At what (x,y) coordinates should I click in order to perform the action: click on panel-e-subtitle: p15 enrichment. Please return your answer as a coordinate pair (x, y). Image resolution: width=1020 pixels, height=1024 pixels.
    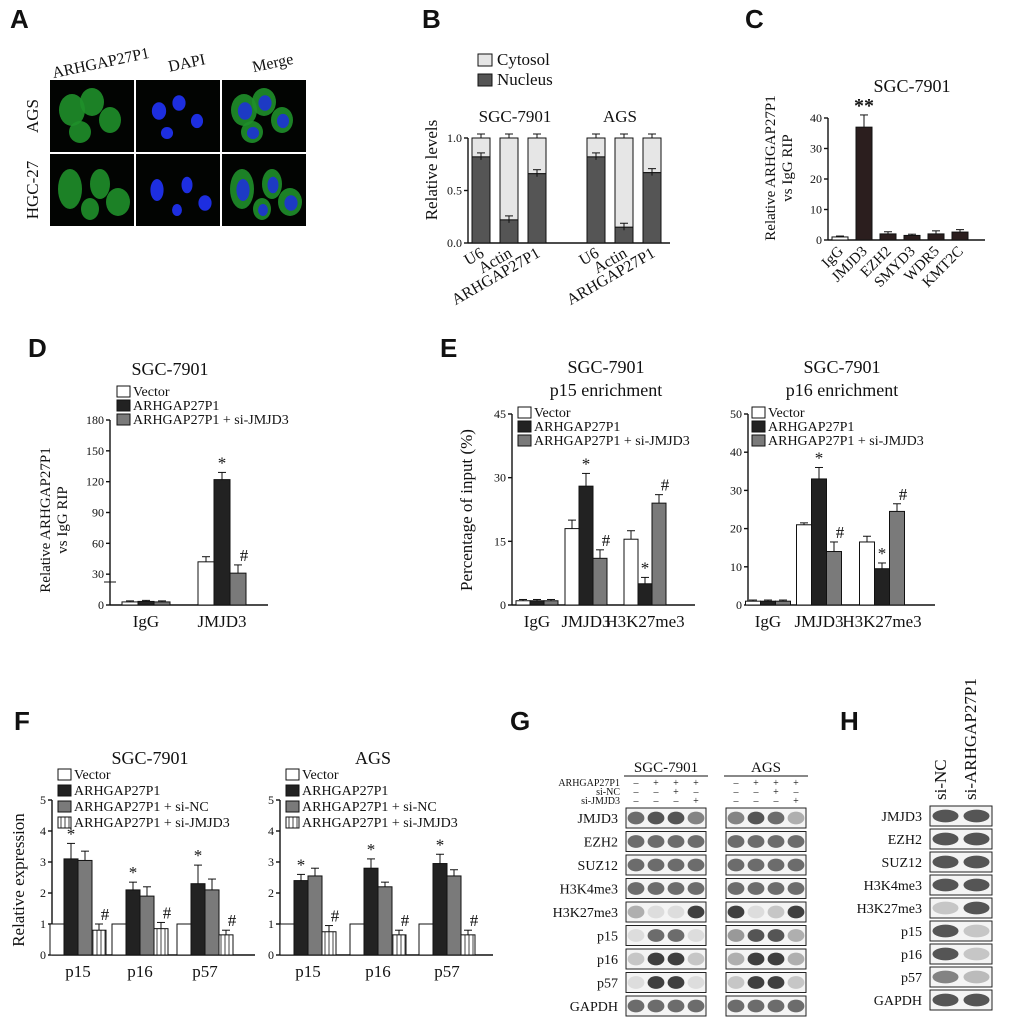
    Looking at the image, I should click on (606, 390).